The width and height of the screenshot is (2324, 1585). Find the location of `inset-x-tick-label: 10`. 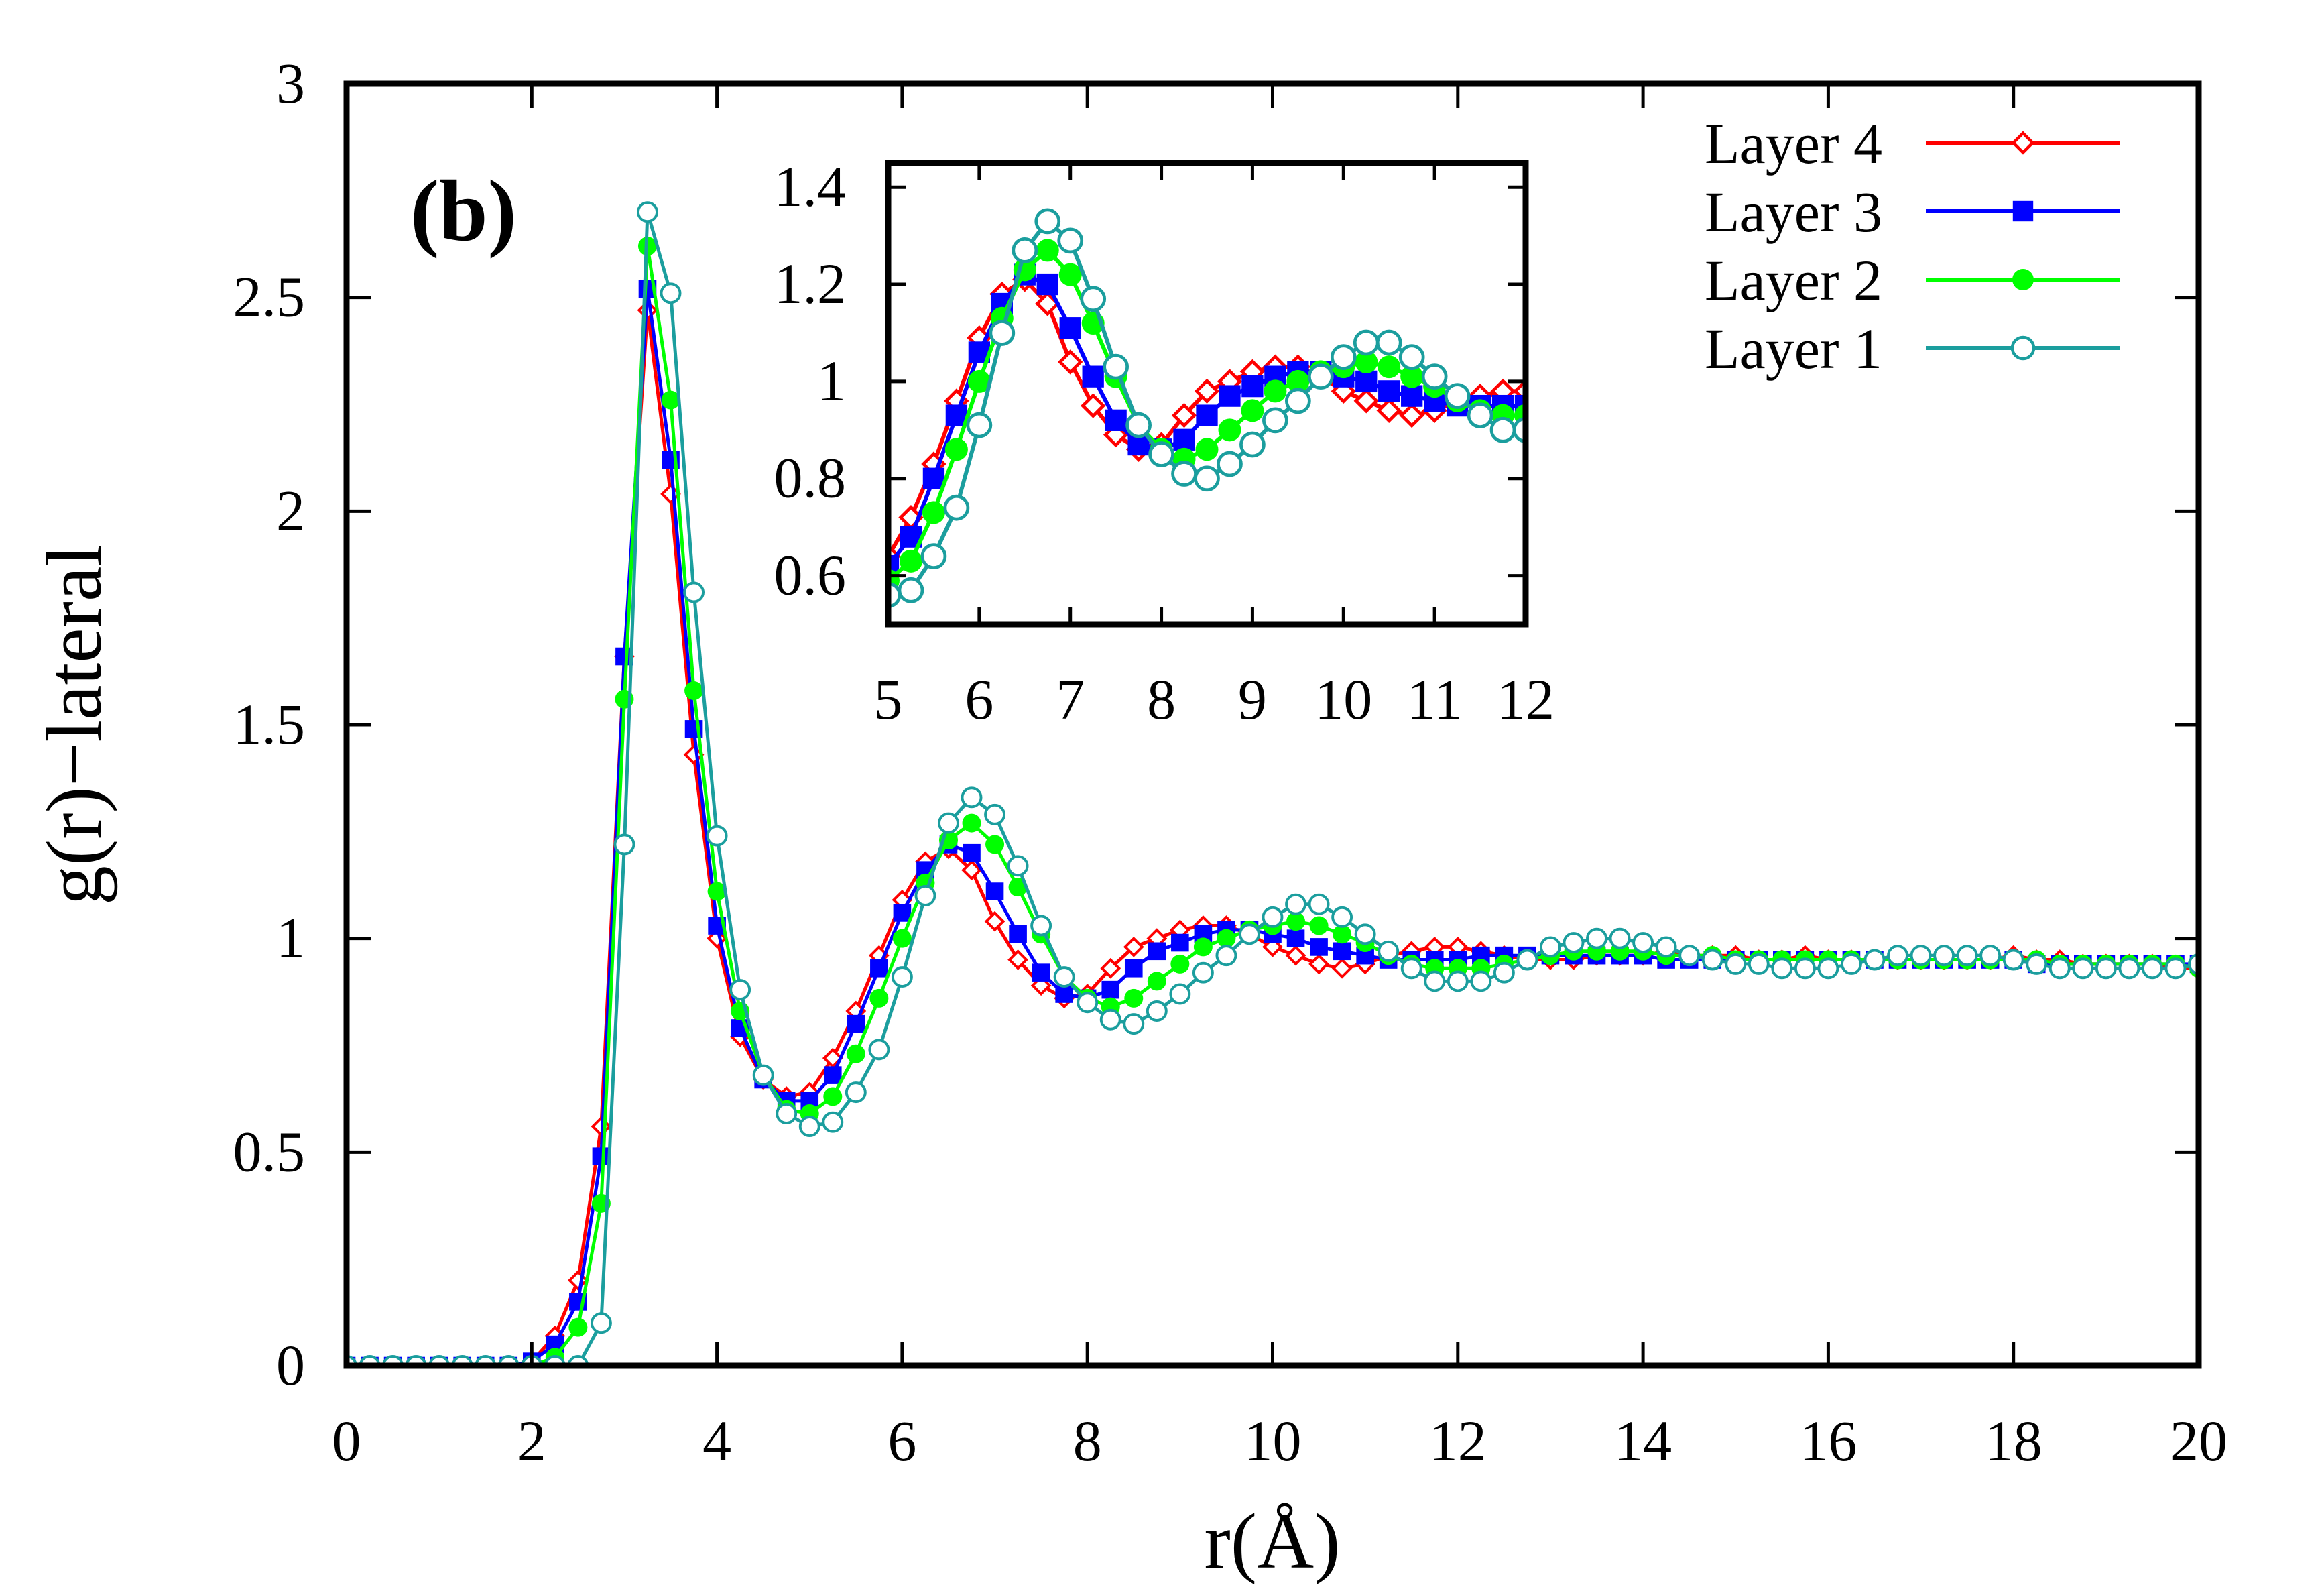

inset-x-tick-label: 10 is located at coordinates (1343, 699).